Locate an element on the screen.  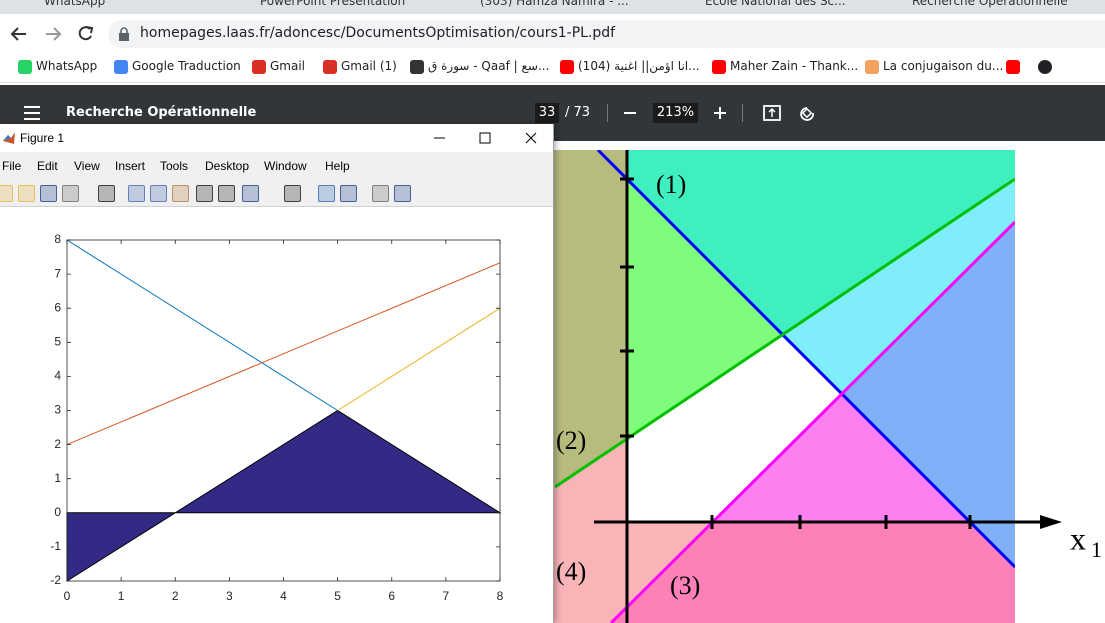
x-tick-label: 1 is located at coordinates (121, 596).